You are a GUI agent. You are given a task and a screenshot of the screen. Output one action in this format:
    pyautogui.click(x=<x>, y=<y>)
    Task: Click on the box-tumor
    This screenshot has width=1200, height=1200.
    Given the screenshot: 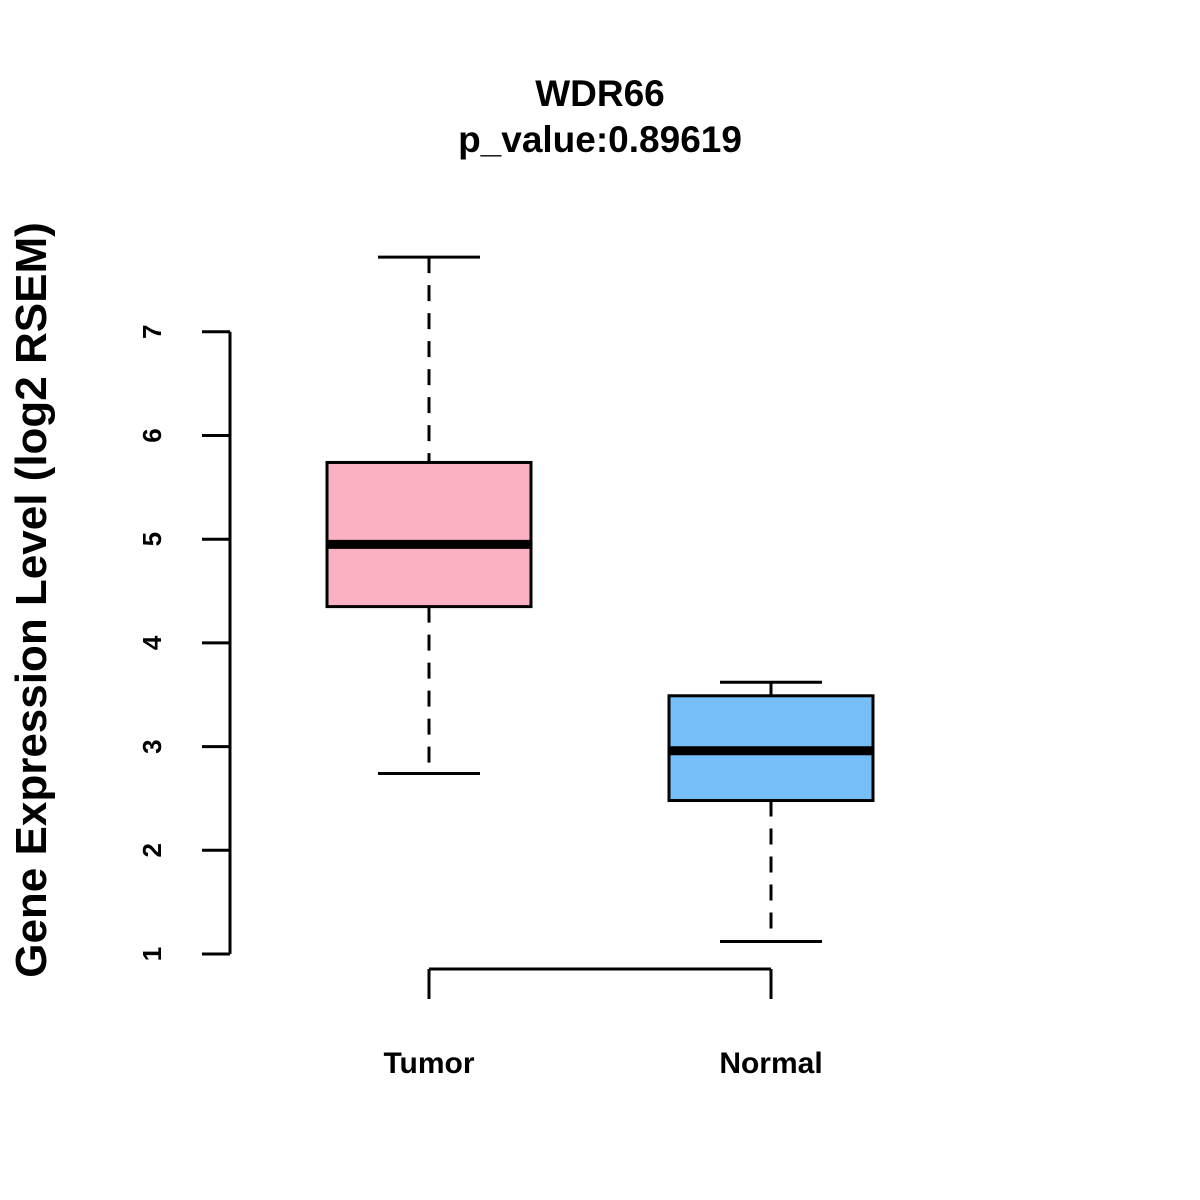 What is the action you would take?
    pyautogui.click(x=429, y=515)
    